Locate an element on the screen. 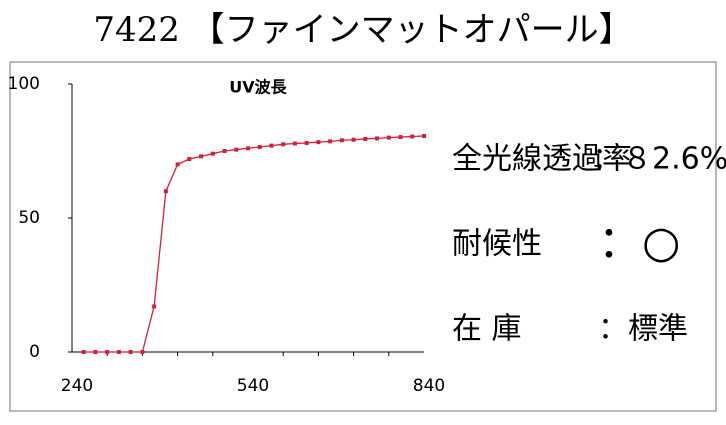  spec-label: 在 庫 is located at coordinates (487, 329).